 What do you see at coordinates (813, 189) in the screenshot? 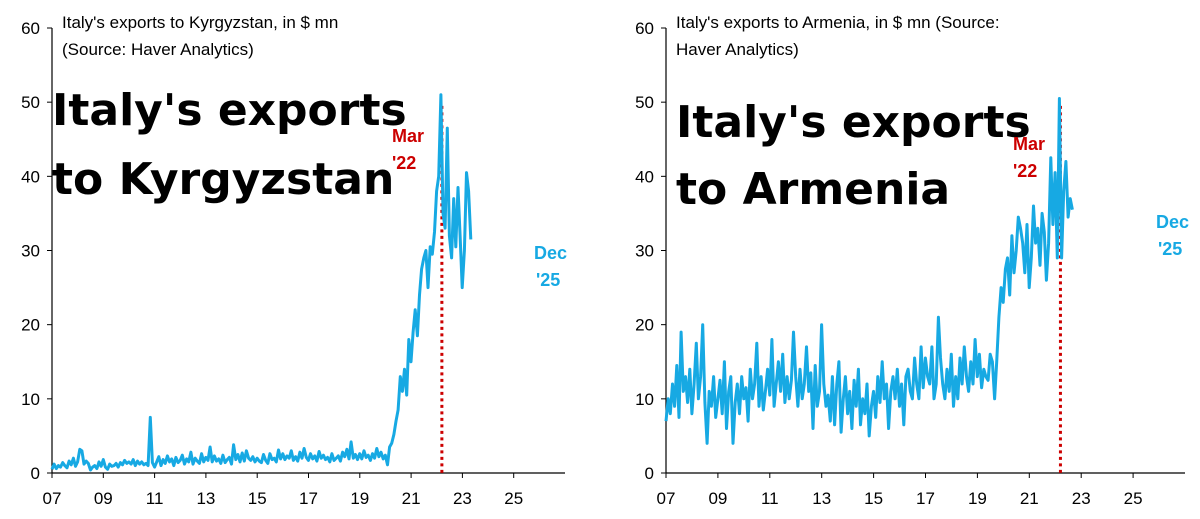
I see `overlay-title-line-2: to Armenia` at bounding box center [813, 189].